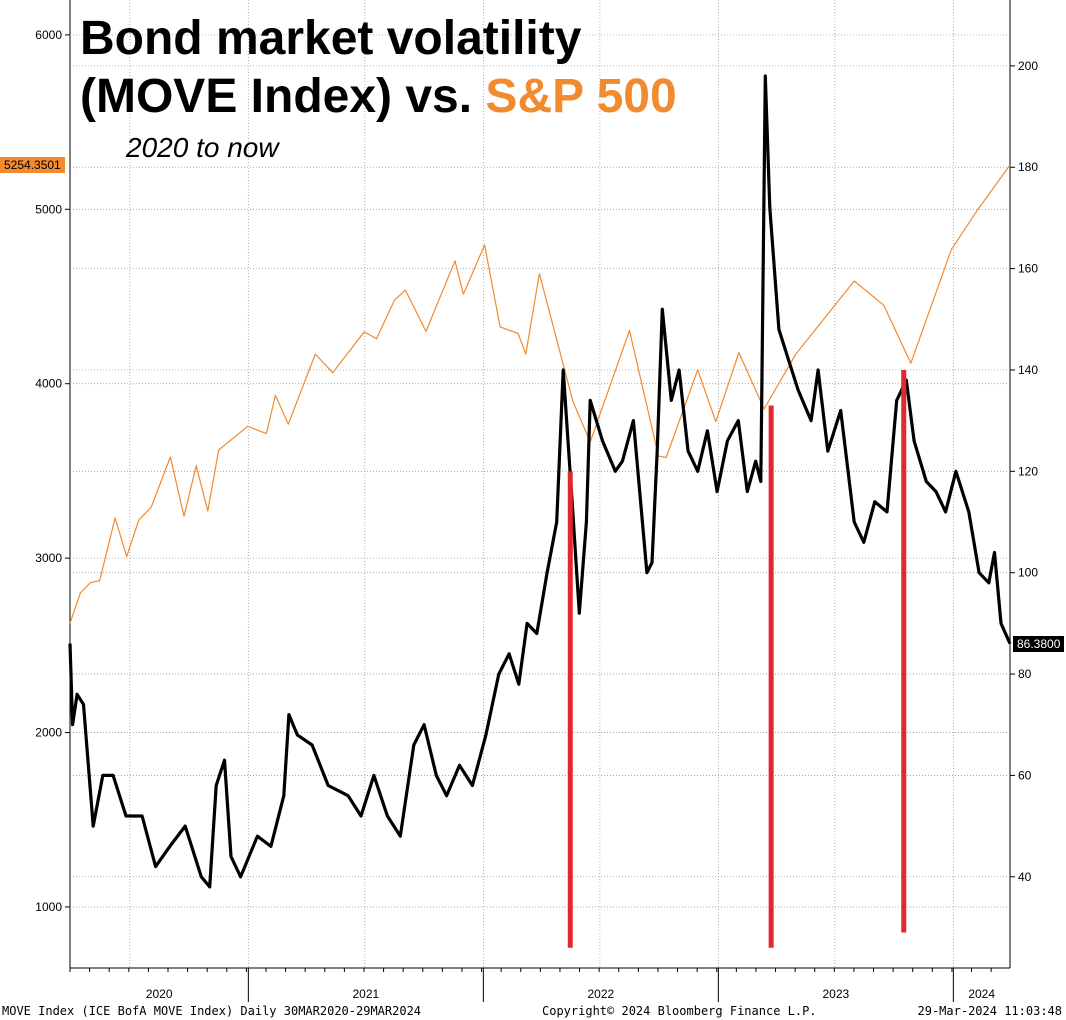  Describe the element at coordinates (600, 994) in the screenshot. I see `x-tick-label: 2022` at that location.